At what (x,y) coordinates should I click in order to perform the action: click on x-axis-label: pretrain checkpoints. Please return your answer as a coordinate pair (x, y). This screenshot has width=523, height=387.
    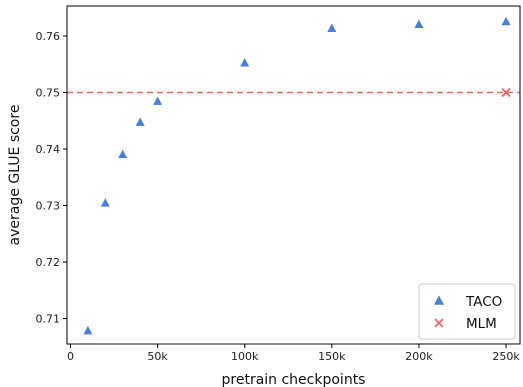
    Looking at the image, I should click on (294, 379).